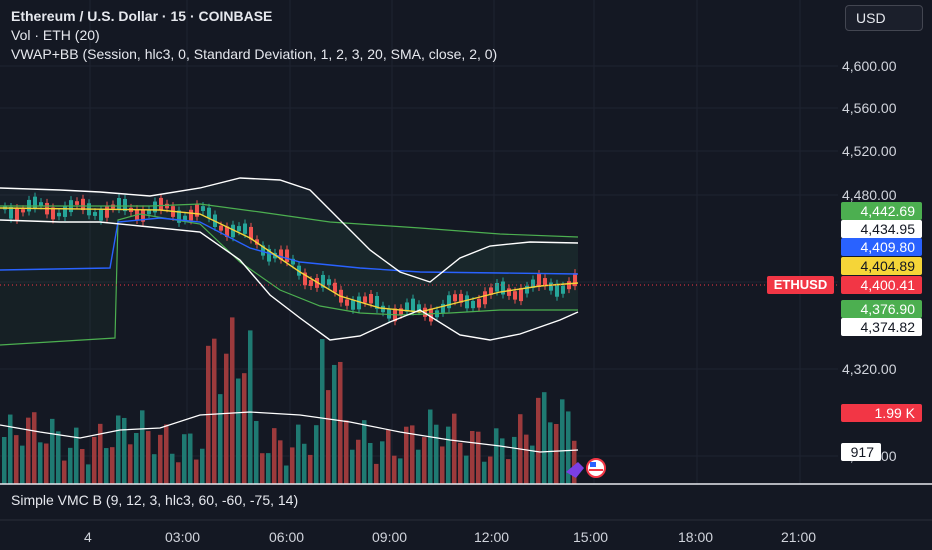 The height and width of the screenshot is (550, 932). Describe the element at coordinates (183, 537) in the screenshot. I see `time-tick: 03:00` at that location.